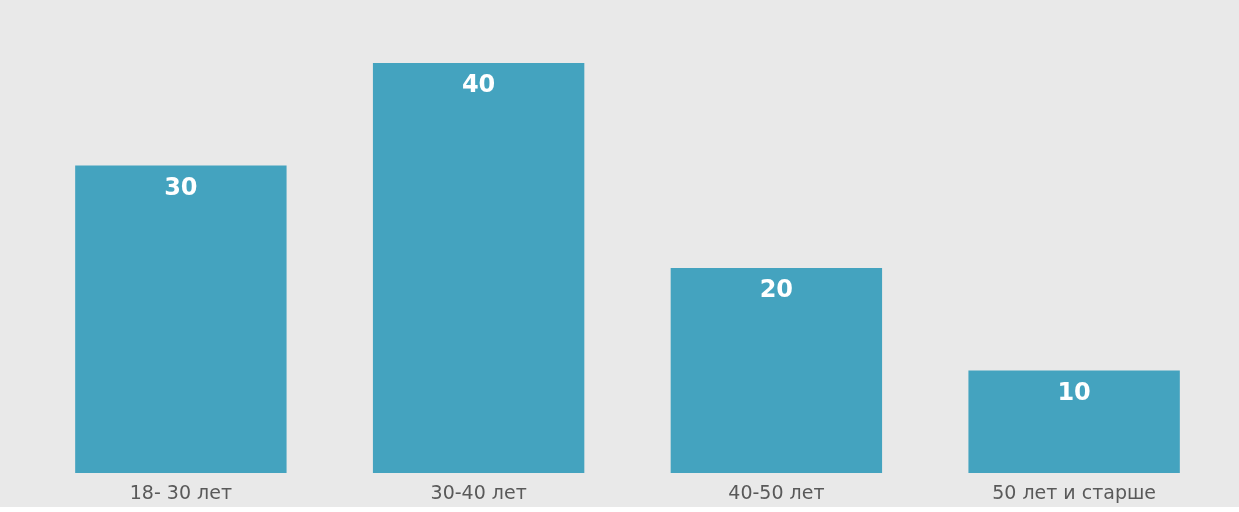  What do you see at coordinates (181, 186) in the screenshot?
I see `data-label: 30` at bounding box center [181, 186].